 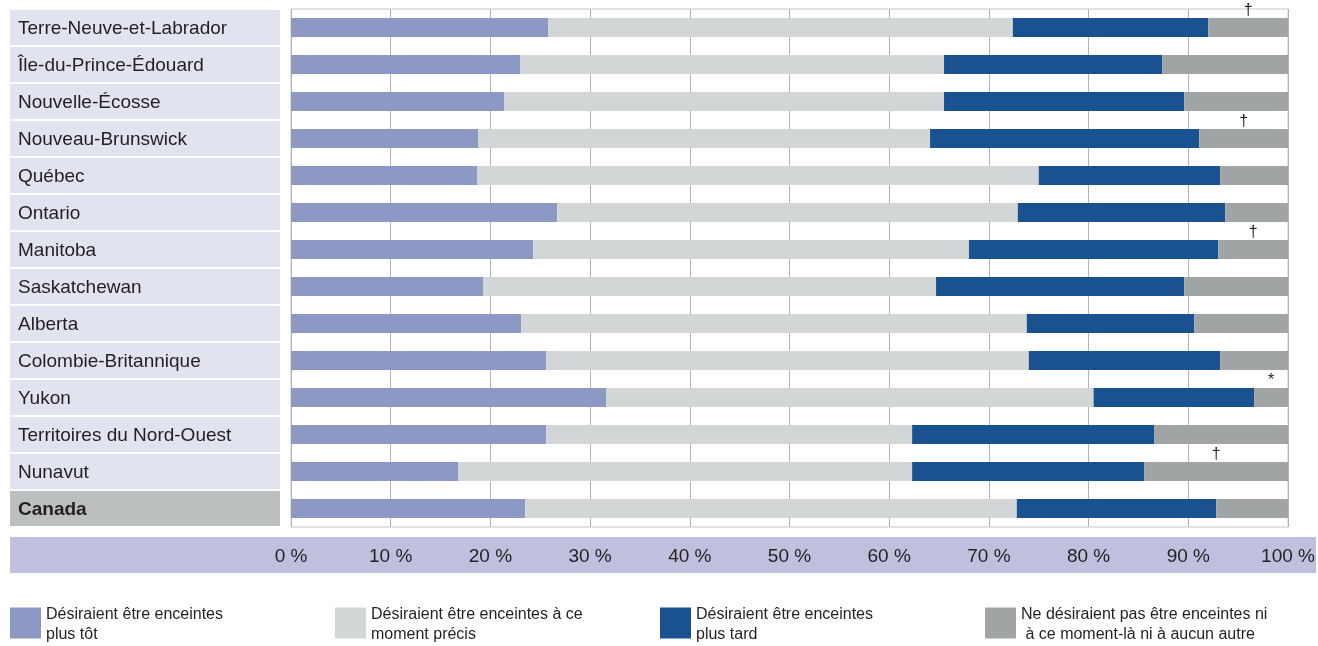 What do you see at coordinates (109, 360) in the screenshot?
I see `y-tick-label: Colombie-Britannique` at bounding box center [109, 360].